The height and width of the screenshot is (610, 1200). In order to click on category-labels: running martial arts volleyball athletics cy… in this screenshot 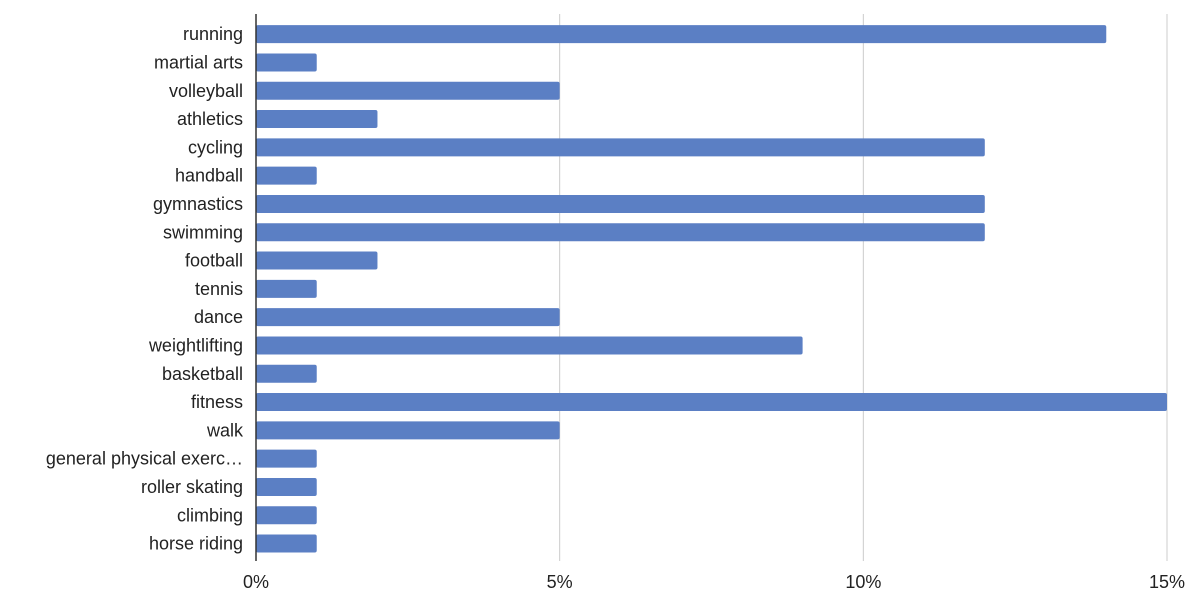, I will do `click(145, 288)`.